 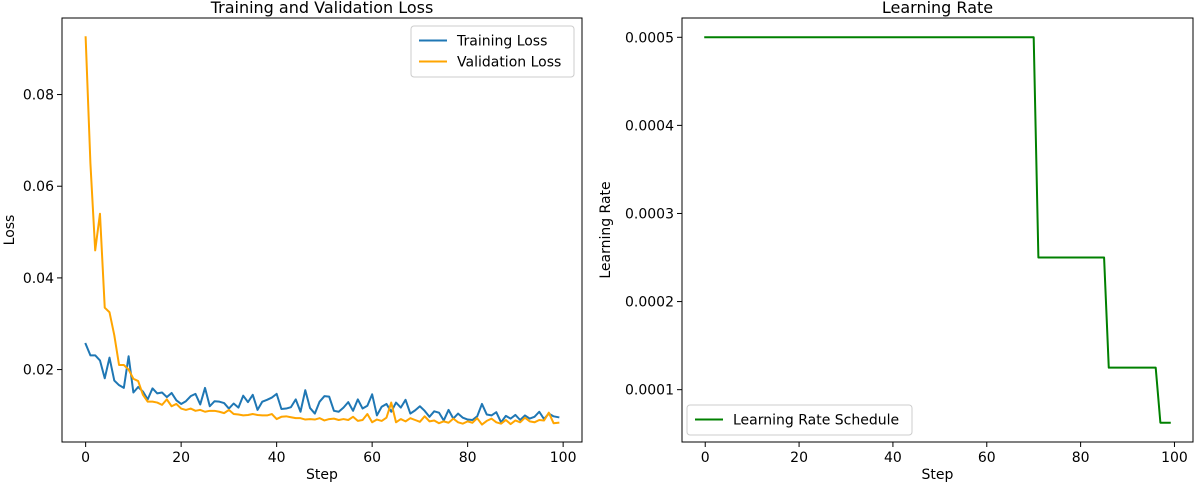 What do you see at coordinates (816, 421) in the screenshot?
I see `legend-entry: Learning Rate Schedule` at bounding box center [816, 421].